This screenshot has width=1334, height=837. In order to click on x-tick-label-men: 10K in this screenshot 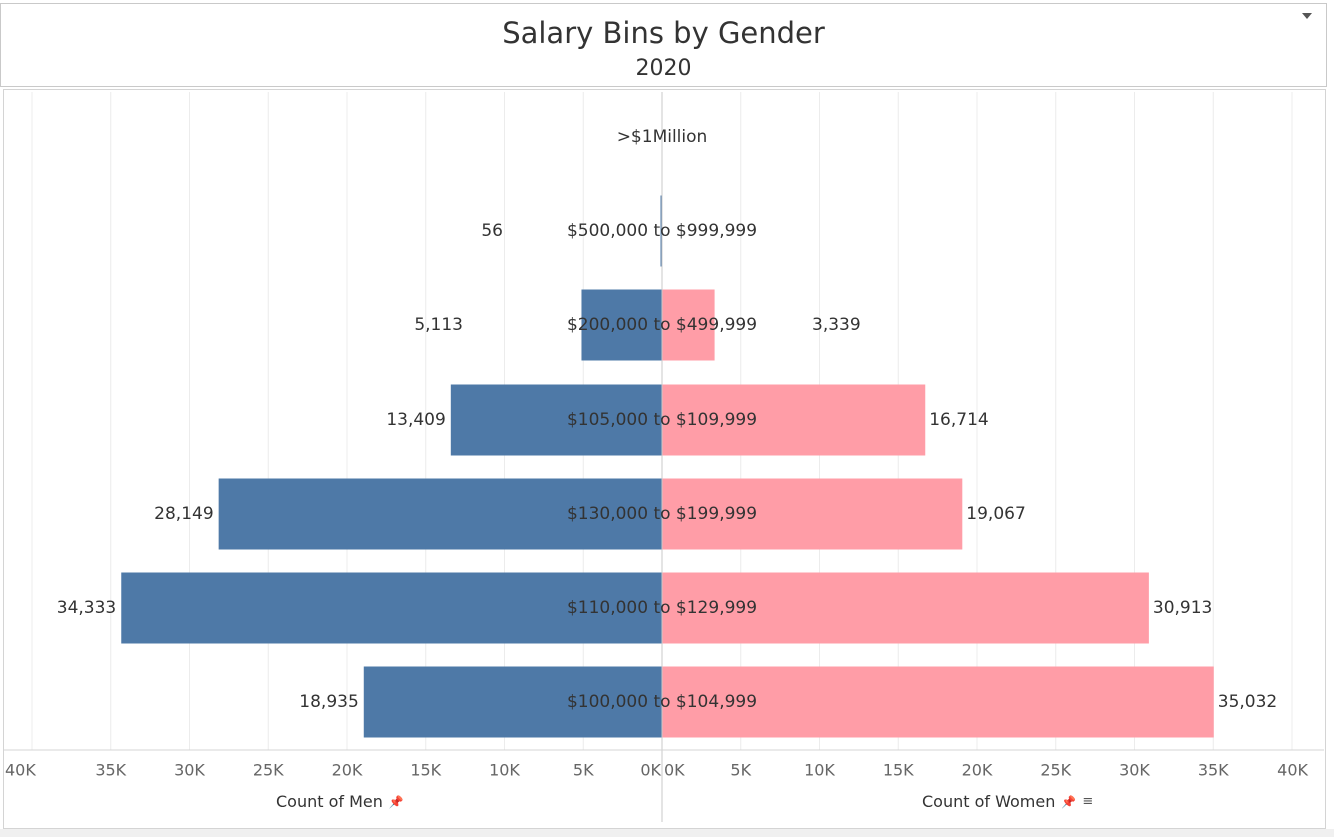, I will do `click(504, 770)`.